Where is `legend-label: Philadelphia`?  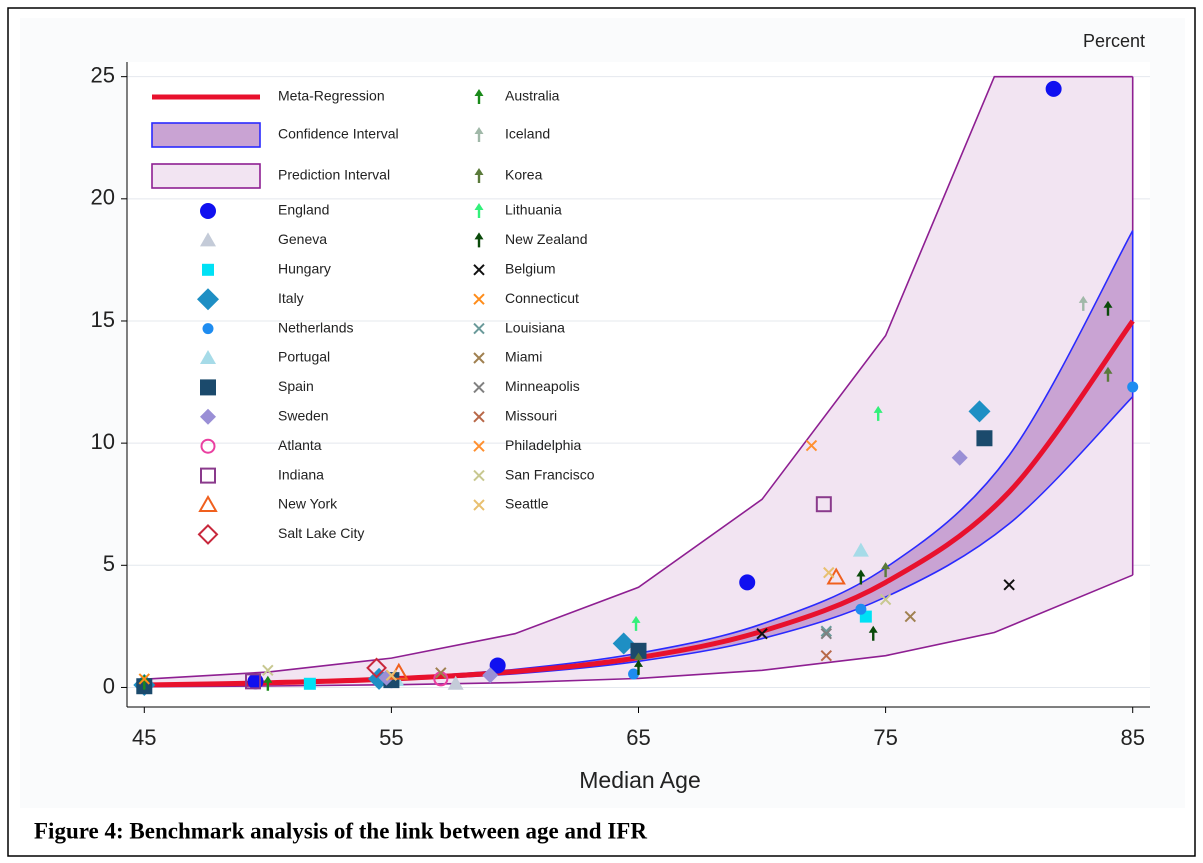 legend-label: Philadelphia is located at coordinates (543, 445).